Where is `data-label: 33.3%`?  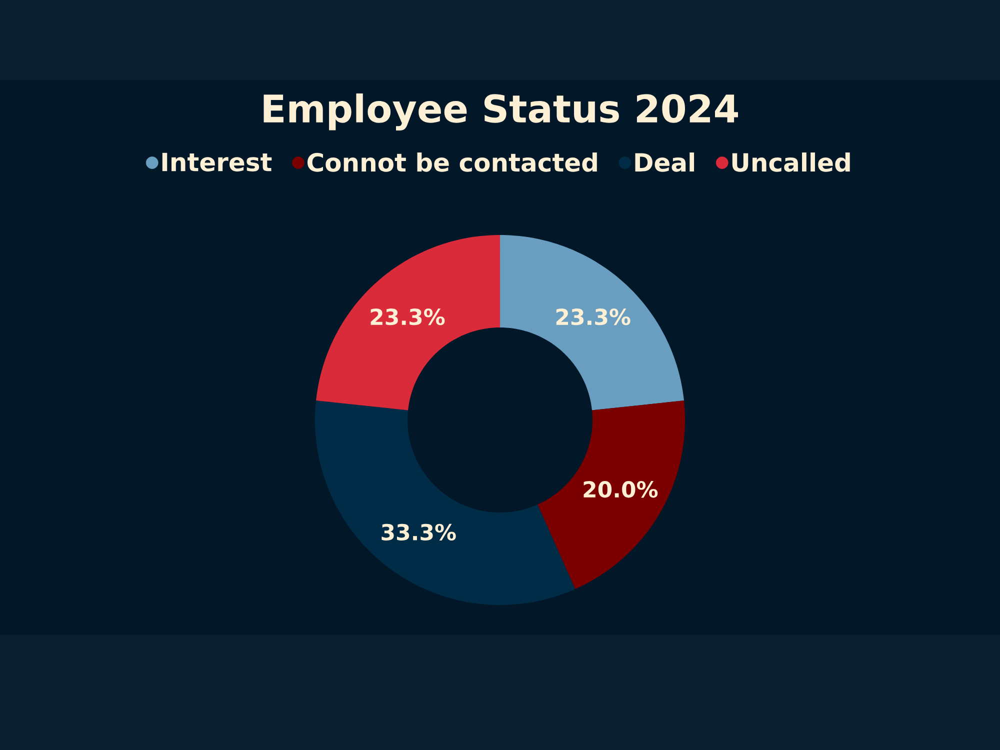
data-label: 33.3% is located at coordinates (419, 532).